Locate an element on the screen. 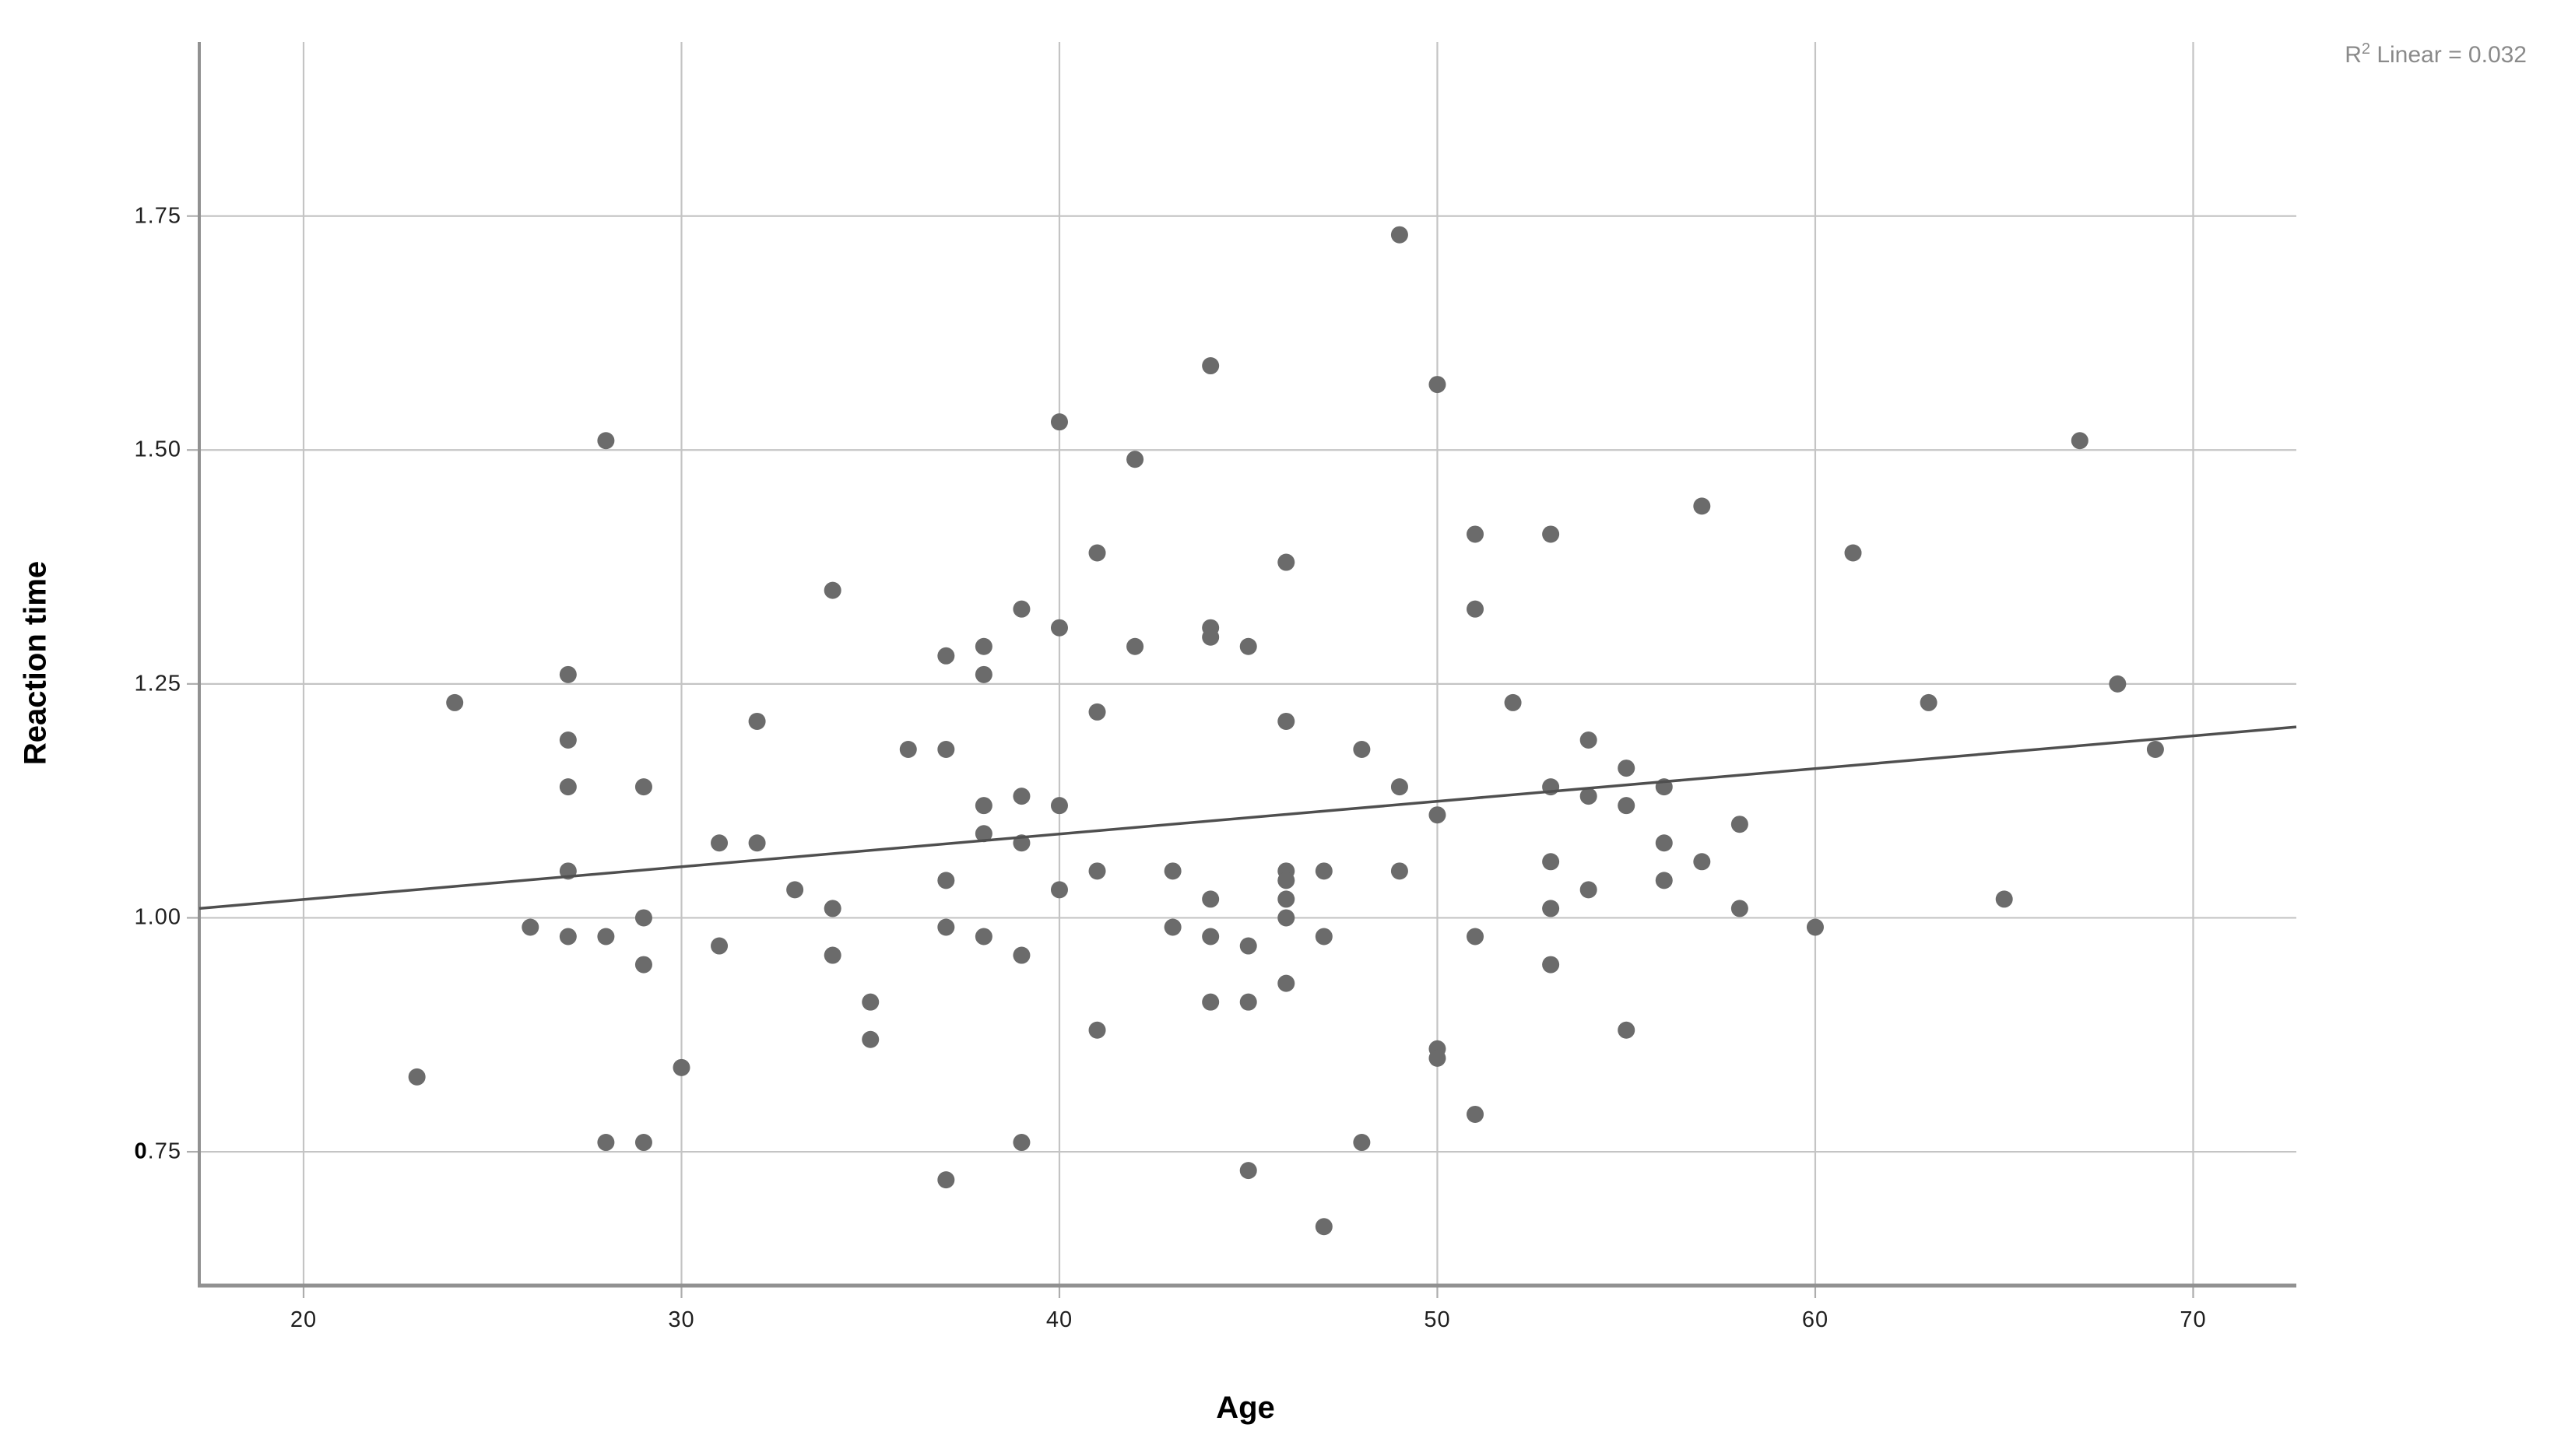 Image resolution: width=2561 pixels, height=1456 pixels. r2-superscript: 2 is located at coordinates (2365, 49).